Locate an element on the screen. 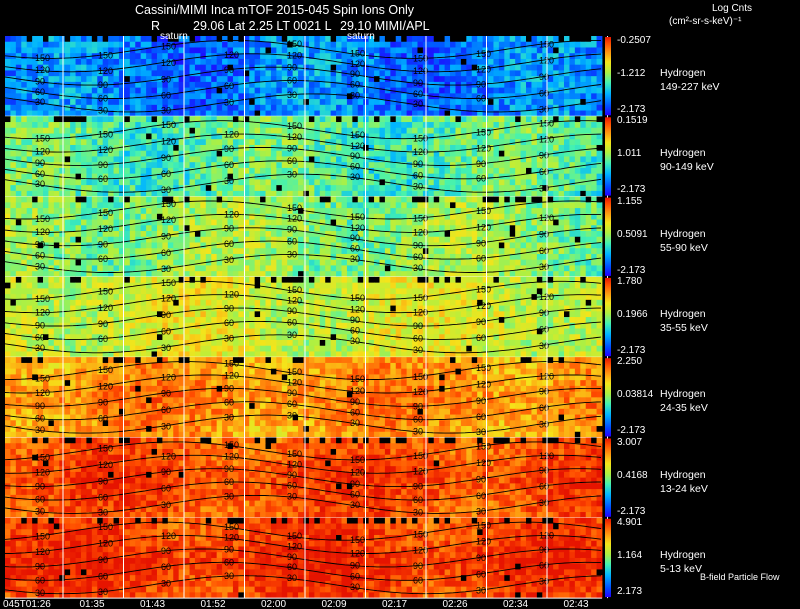 This screenshot has height=609, width=800. pitch-angle-contour is located at coordinates (303, 103).